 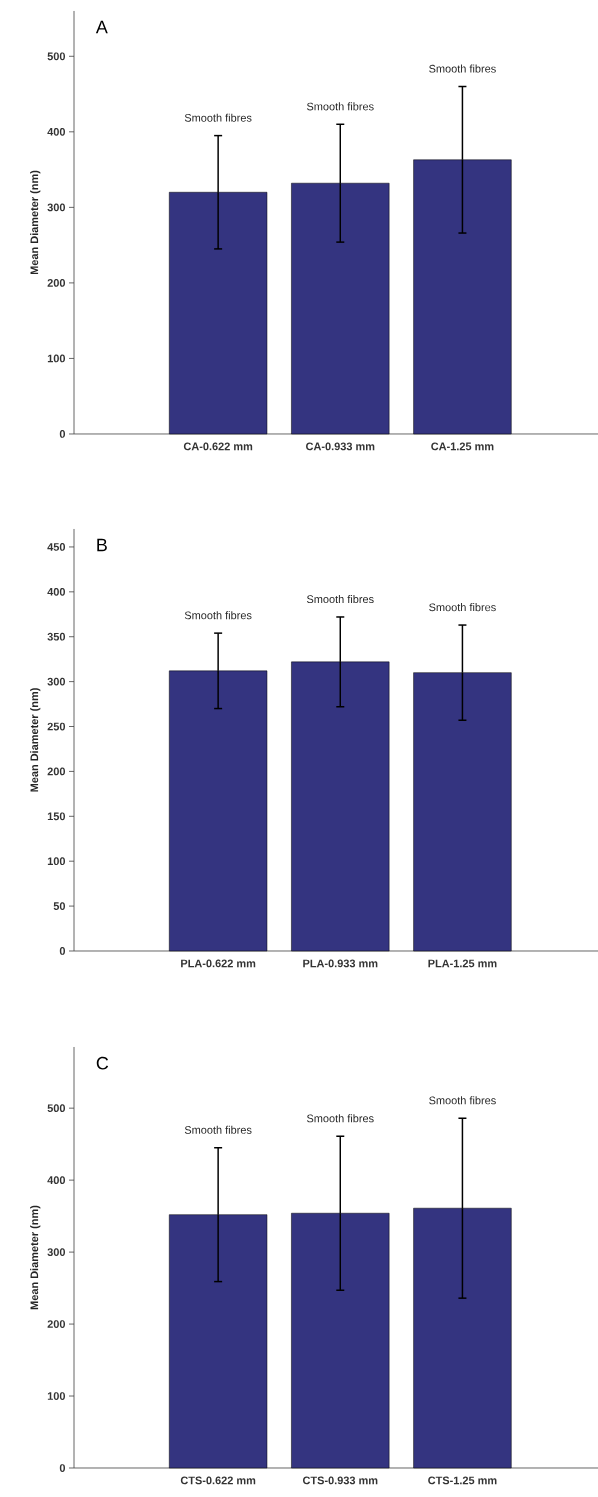 I want to click on x-tick-label: CTS-0.933 mm, so click(x=340, y=1480).